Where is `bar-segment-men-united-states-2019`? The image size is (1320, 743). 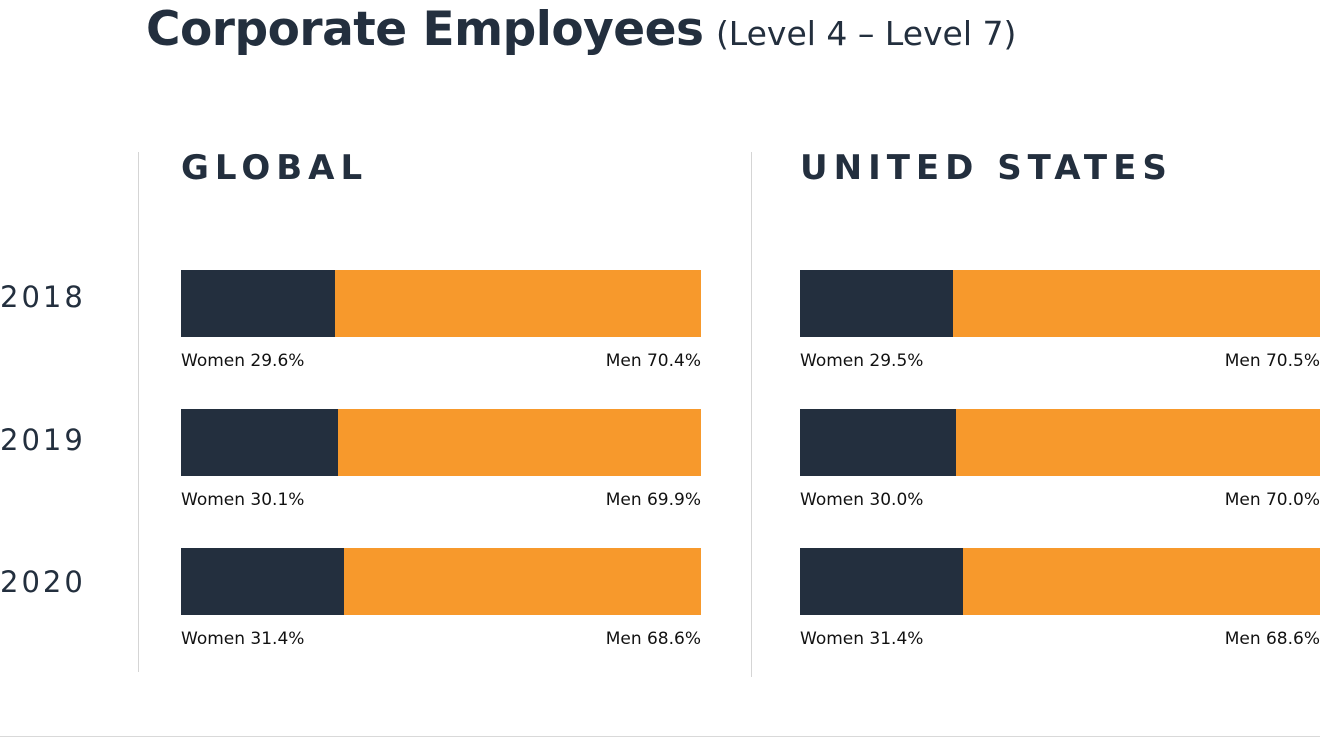
bar-segment-men-united-states-2019 is located at coordinates (1138, 442).